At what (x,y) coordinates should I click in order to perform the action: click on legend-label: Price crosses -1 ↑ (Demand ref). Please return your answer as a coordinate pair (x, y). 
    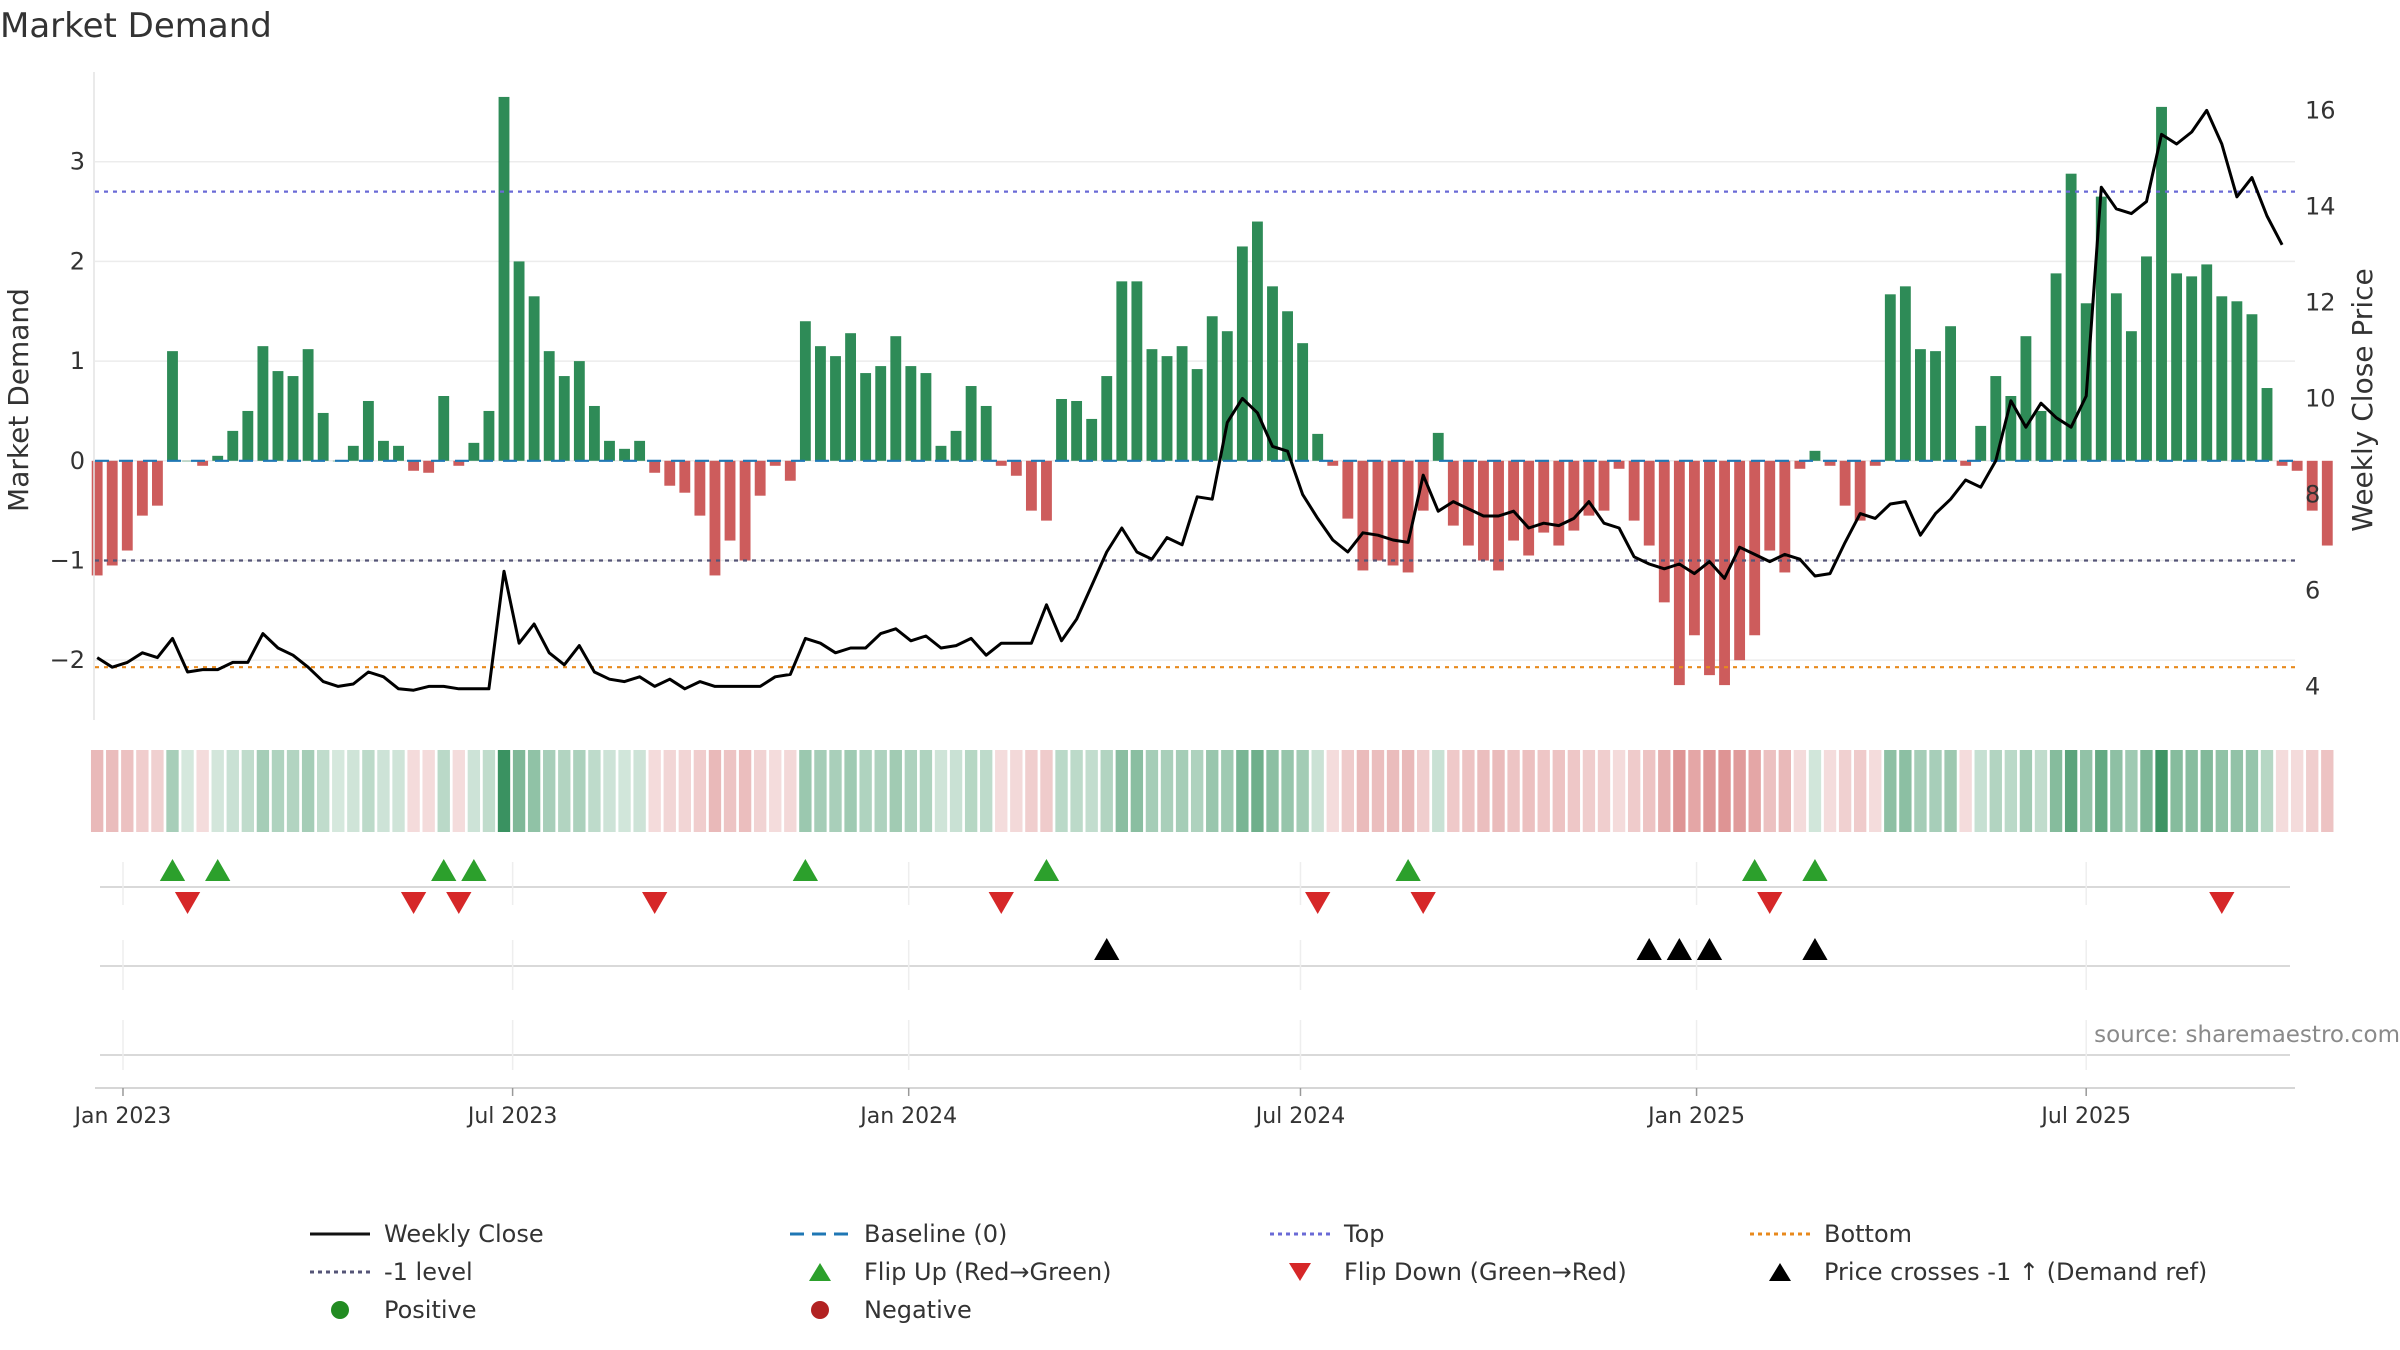
    Looking at the image, I should click on (2016, 1272).